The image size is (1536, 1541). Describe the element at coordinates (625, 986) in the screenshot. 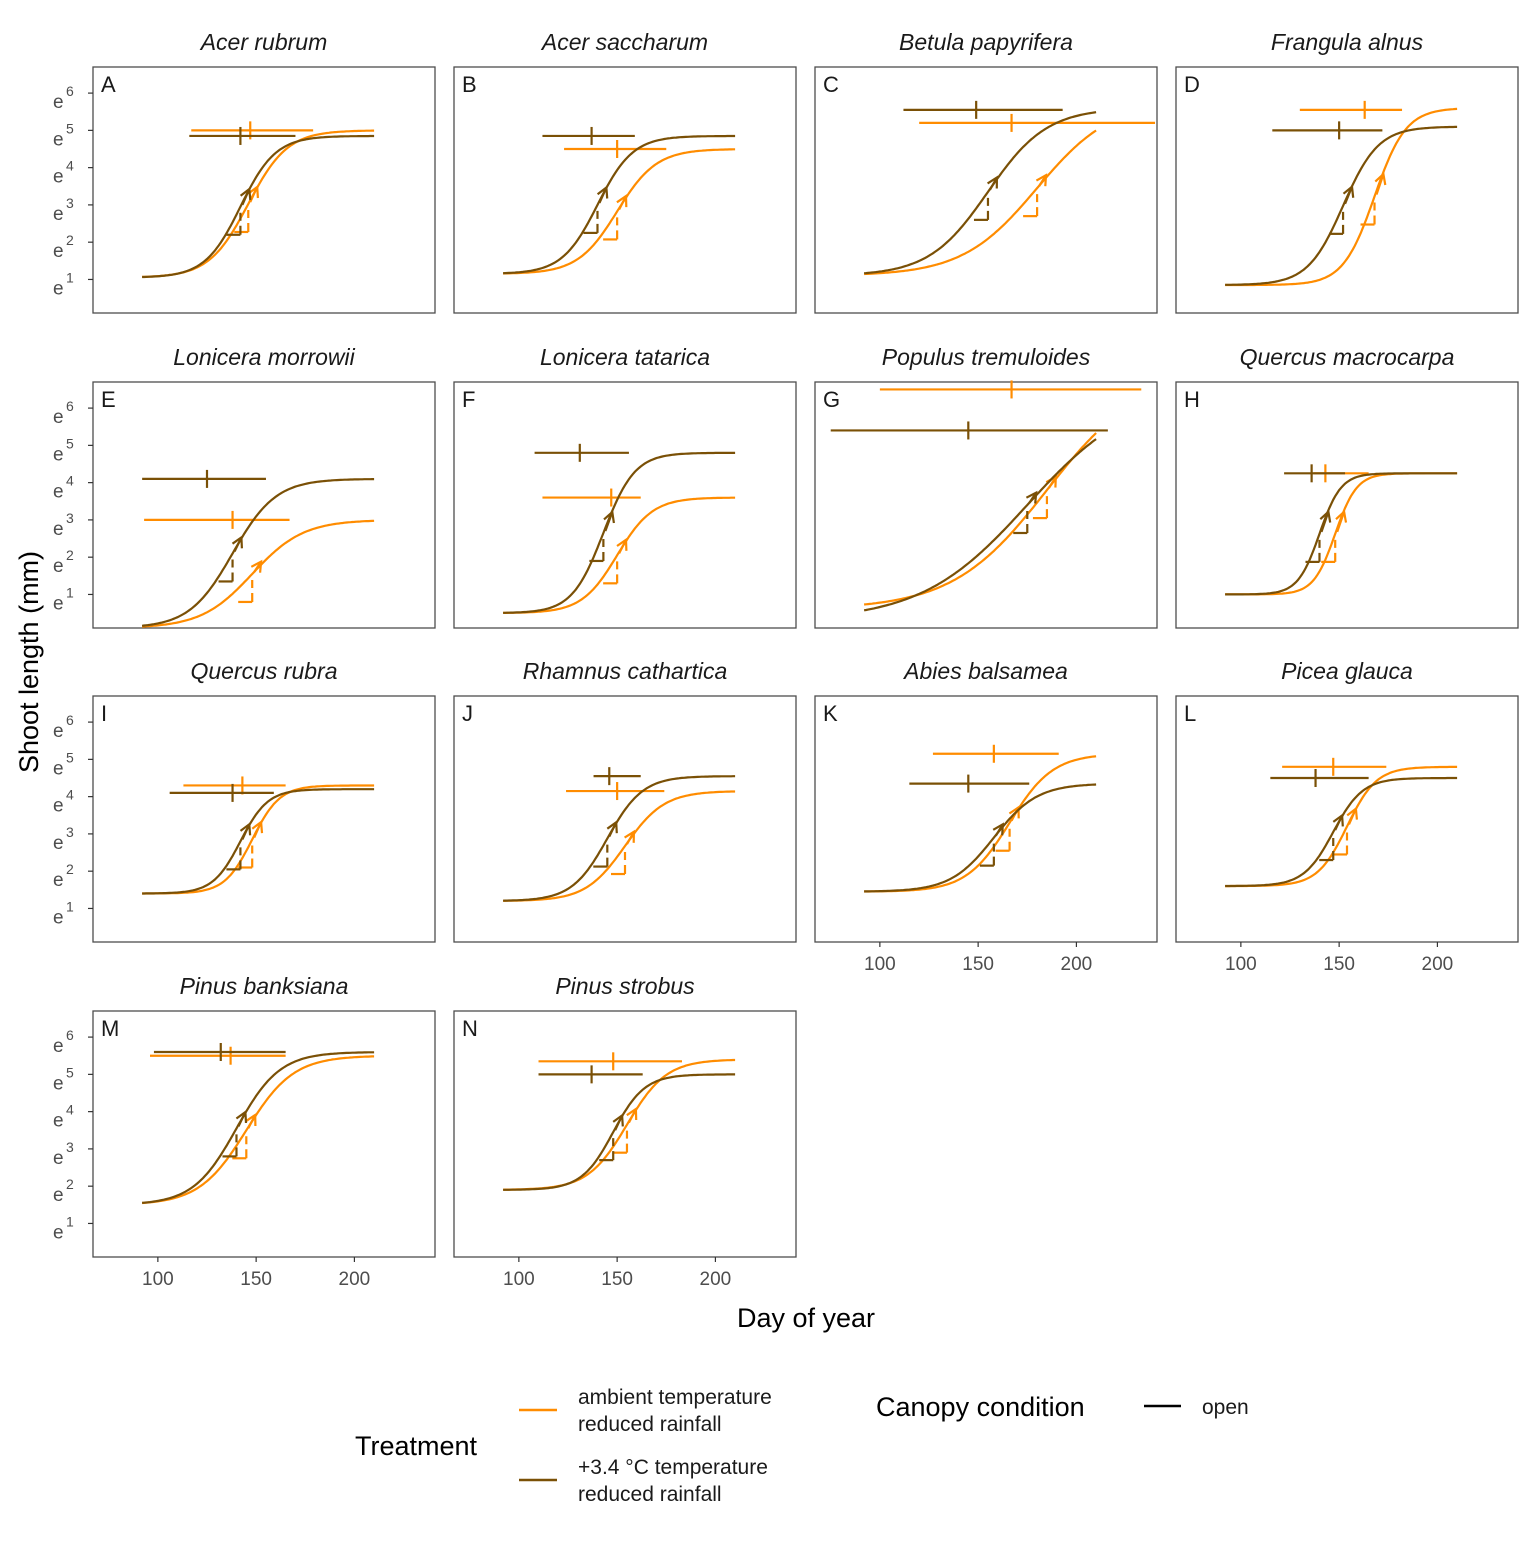

I see `facet-title: Pinus strobus` at that location.